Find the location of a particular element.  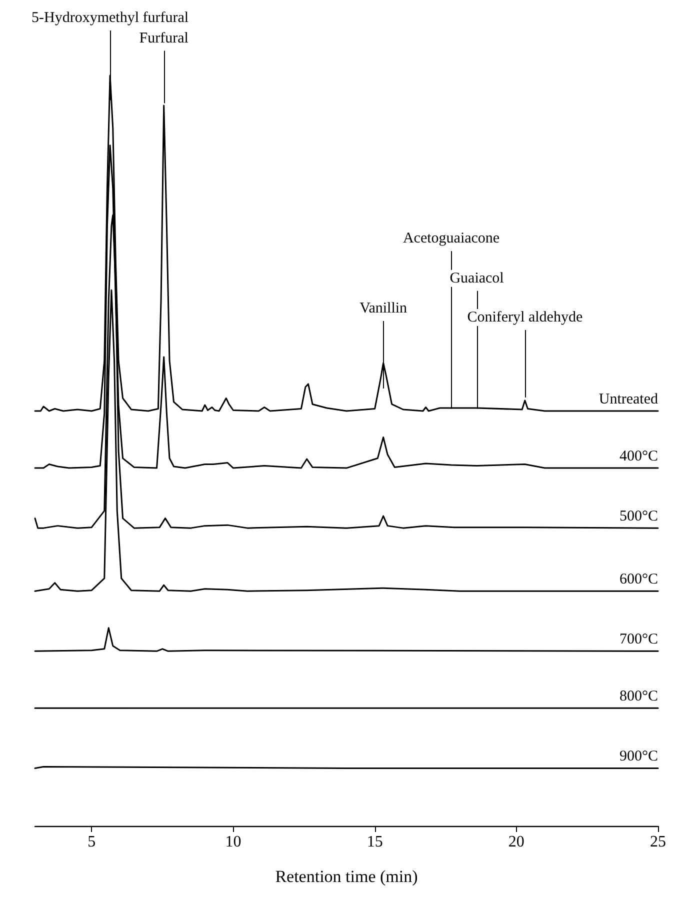

x-tick-label: 25 is located at coordinates (658, 842).